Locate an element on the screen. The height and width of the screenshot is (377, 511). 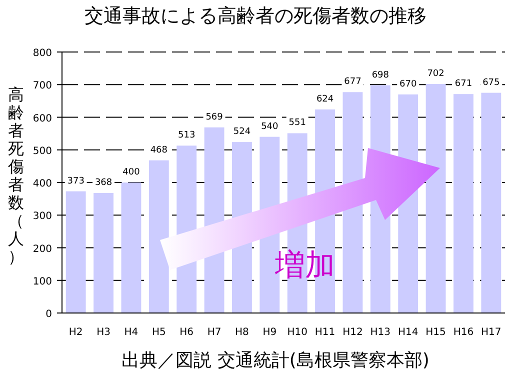
data-label: 551 is located at coordinates (297, 123).